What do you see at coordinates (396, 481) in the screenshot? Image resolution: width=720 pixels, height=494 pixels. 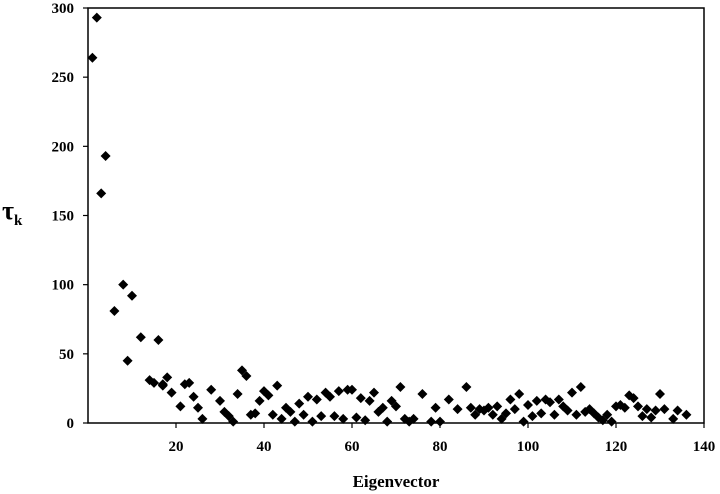 I see `x-axis-title: Eigenvector` at bounding box center [396, 481].